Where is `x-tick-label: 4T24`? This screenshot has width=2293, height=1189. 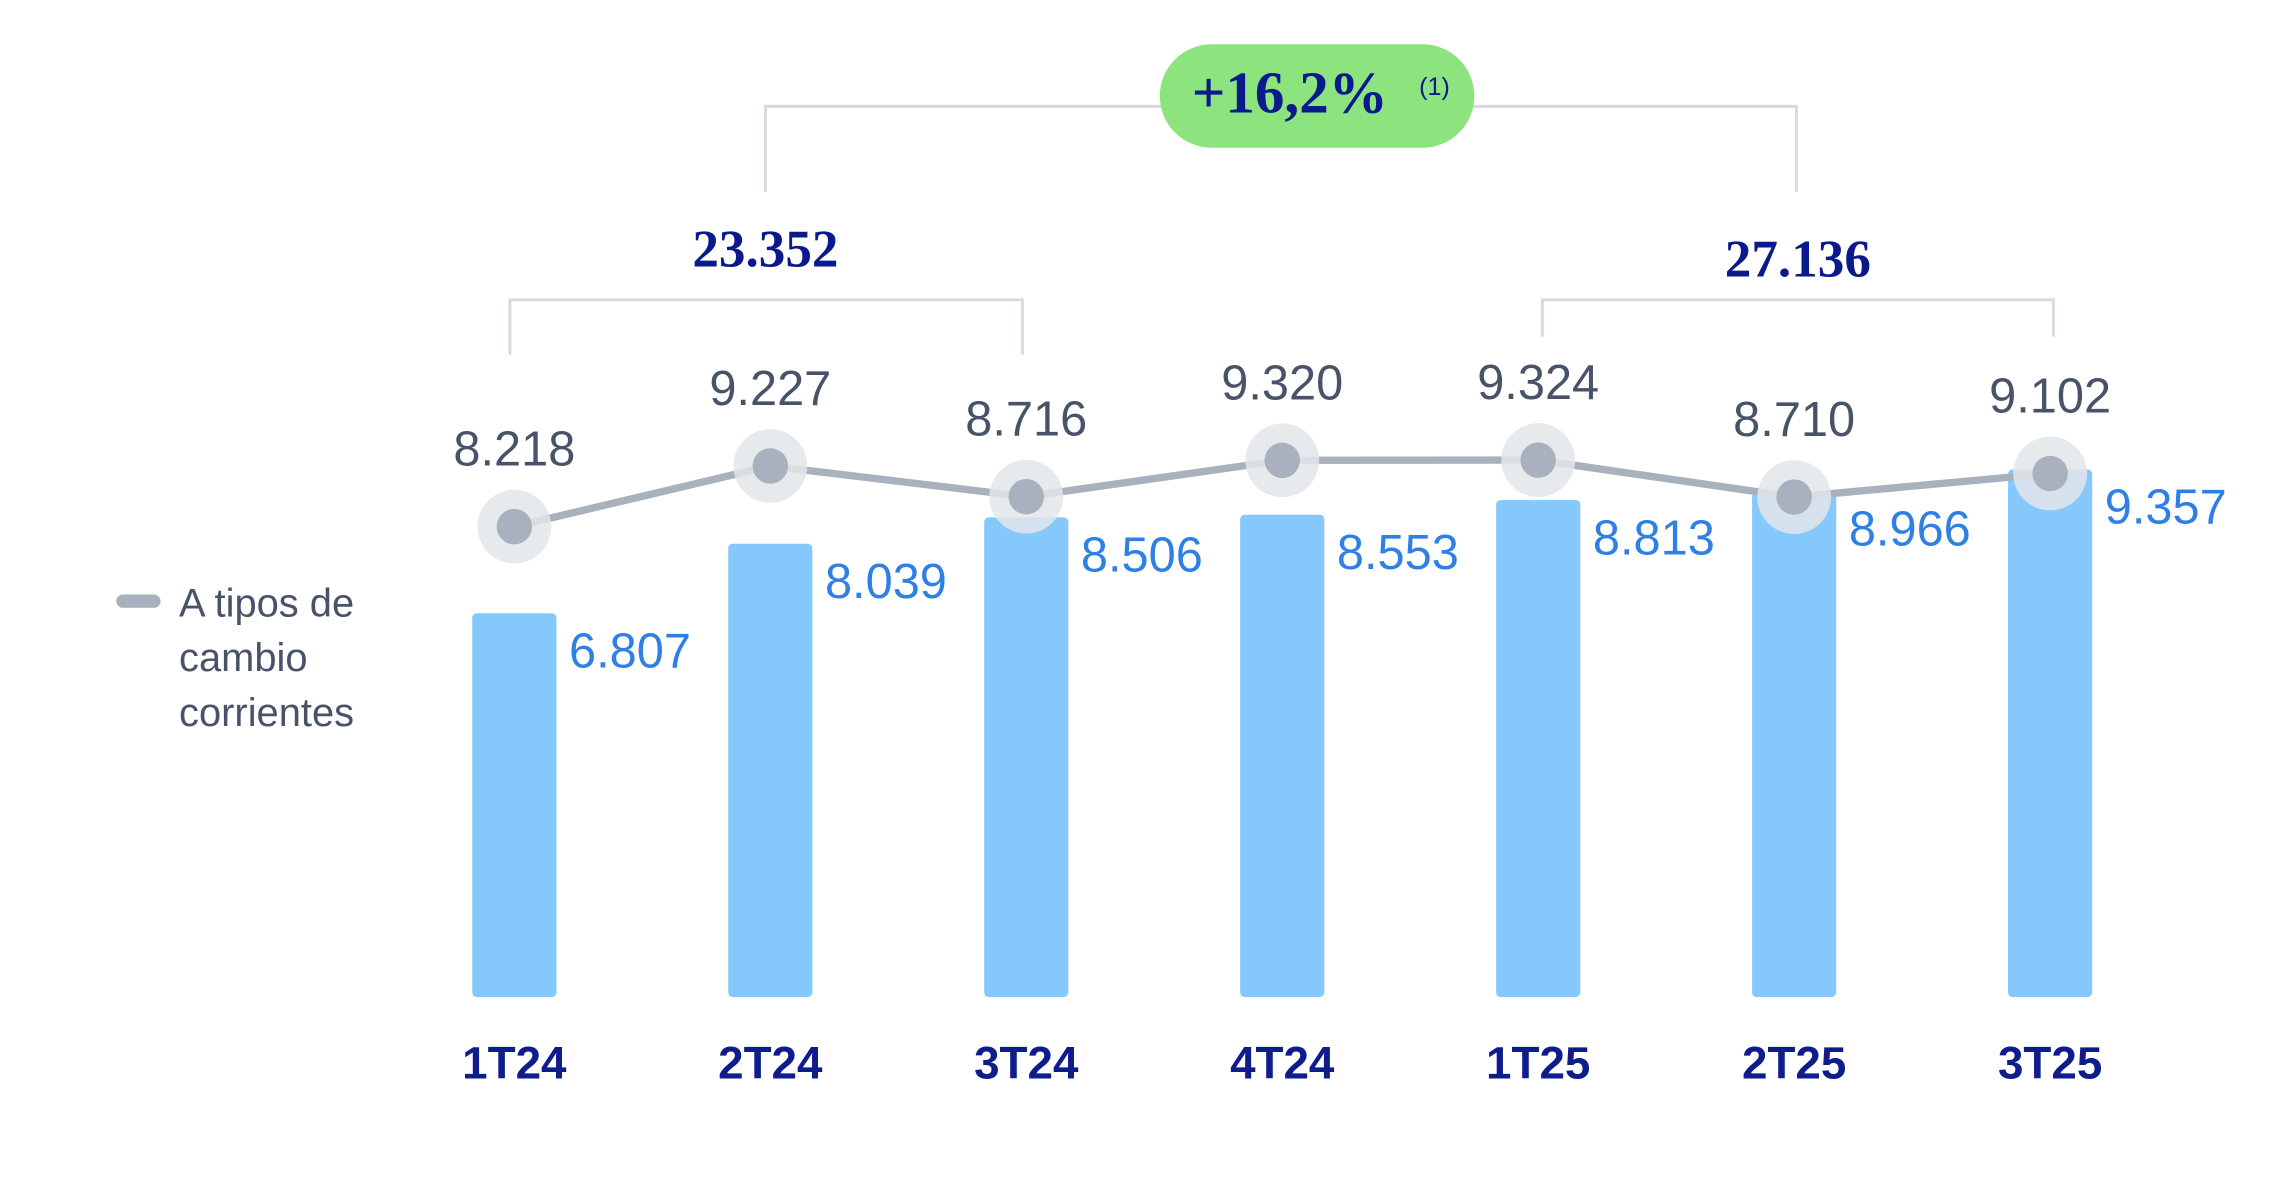
x-tick-label: 4T24 is located at coordinates (1282, 1063).